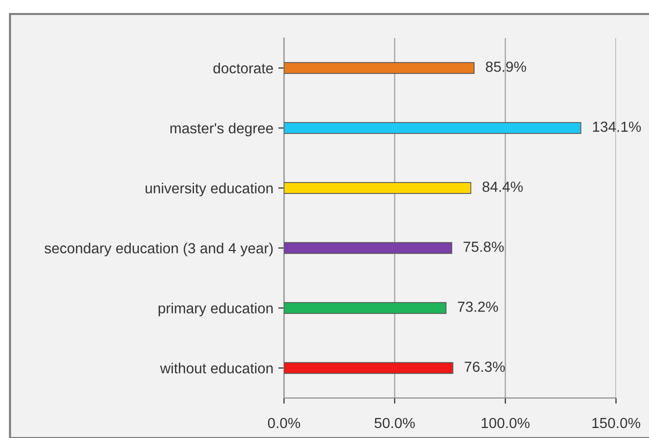  What do you see at coordinates (394, 423) in the screenshot?
I see `x-tick-label: 50.0%` at bounding box center [394, 423].